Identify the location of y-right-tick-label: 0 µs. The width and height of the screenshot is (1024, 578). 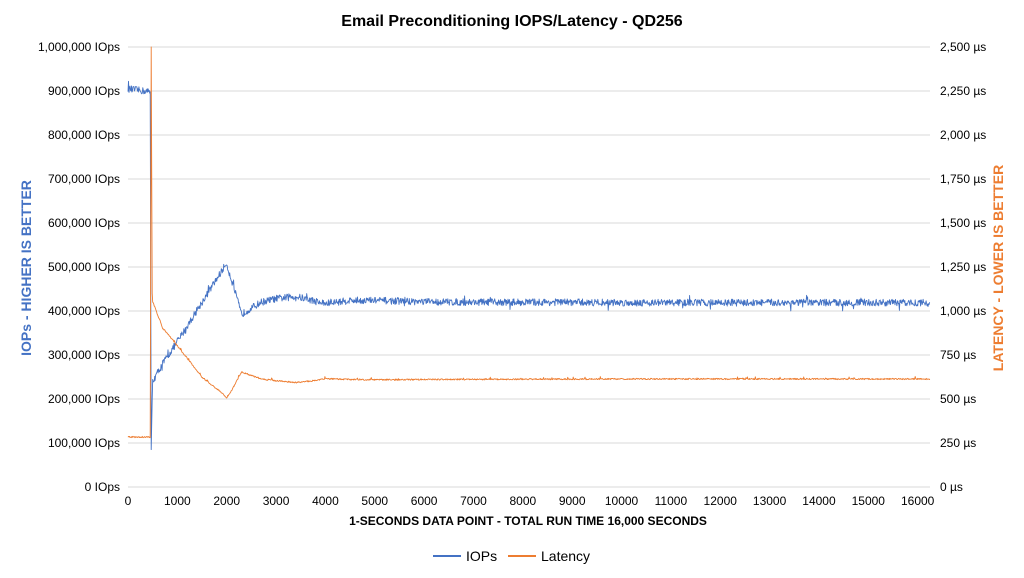
(951, 487).